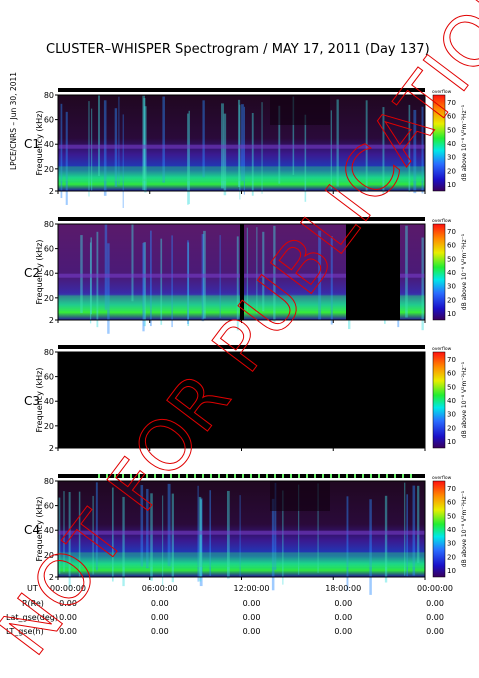 Image resolution: width=479 pixels, height=678 pixels. I want to click on colorbar, so click(439, 529).